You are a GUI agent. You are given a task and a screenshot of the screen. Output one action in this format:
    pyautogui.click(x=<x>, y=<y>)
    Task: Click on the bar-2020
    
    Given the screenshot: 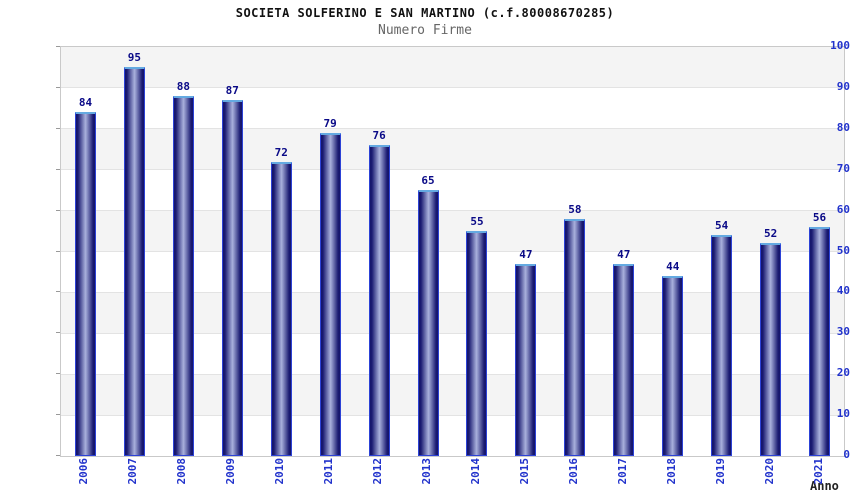 What is the action you would take?
    pyautogui.click(x=771, y=349)
    